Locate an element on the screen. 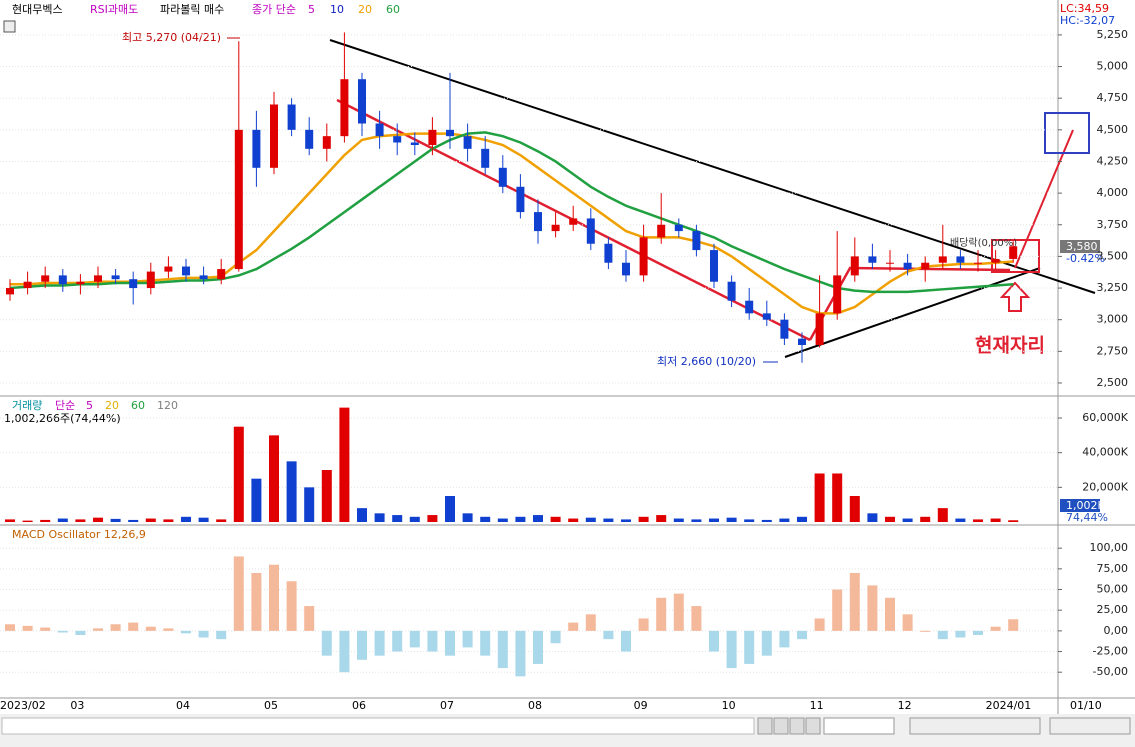 The height and width of the screenshot is (747, 1135). scroll-first is located at coordinates (781, 726).